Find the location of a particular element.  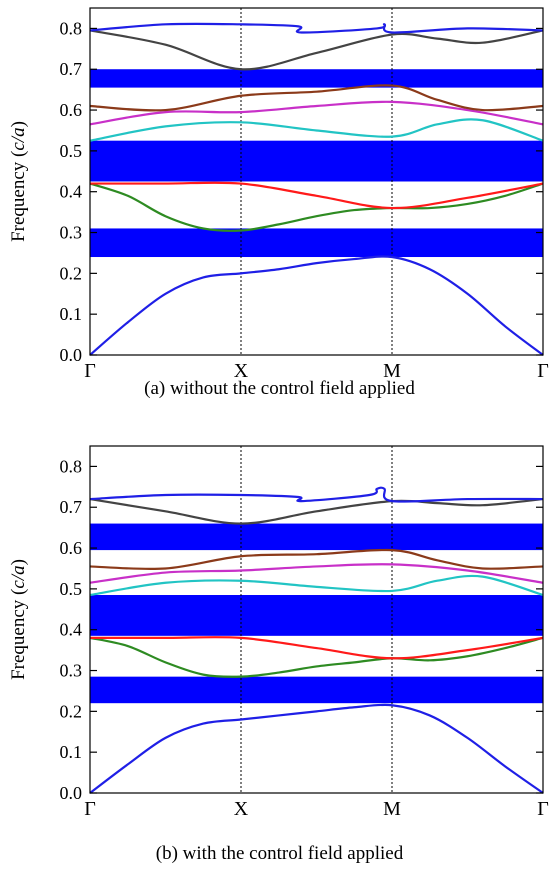

caption-a: (a) without the control field applied is located at coordinates (279, 388).